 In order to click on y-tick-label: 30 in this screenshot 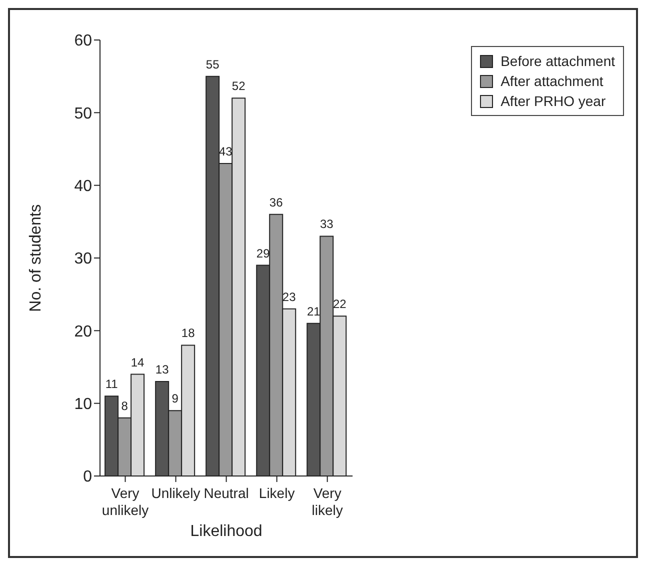, I will do `click(83, 259)`.